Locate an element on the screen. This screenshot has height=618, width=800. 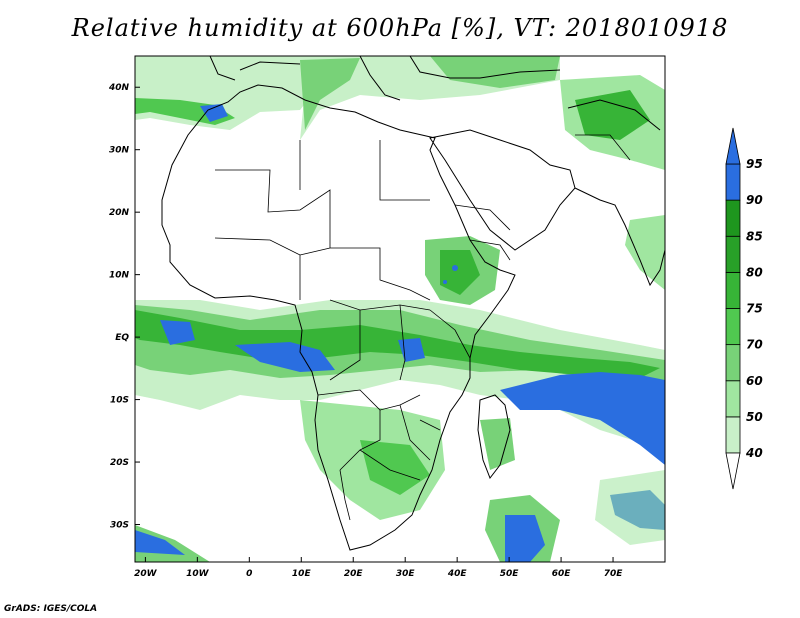
colorbar: 40 50 60 70 75 80 85 90 95 is located at coordinates (744, 308).